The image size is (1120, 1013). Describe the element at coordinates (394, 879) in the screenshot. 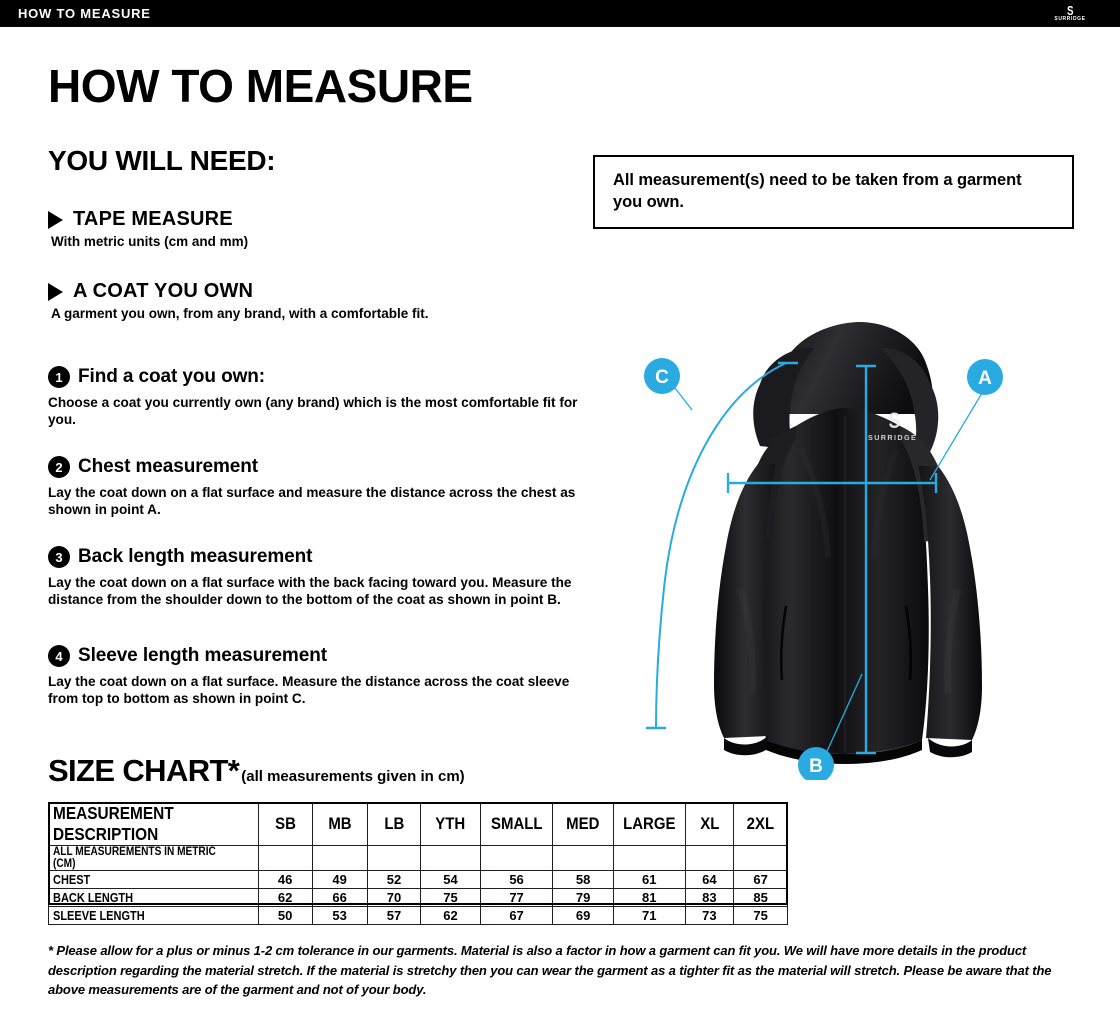

I see `cell-value: 52` at that location.